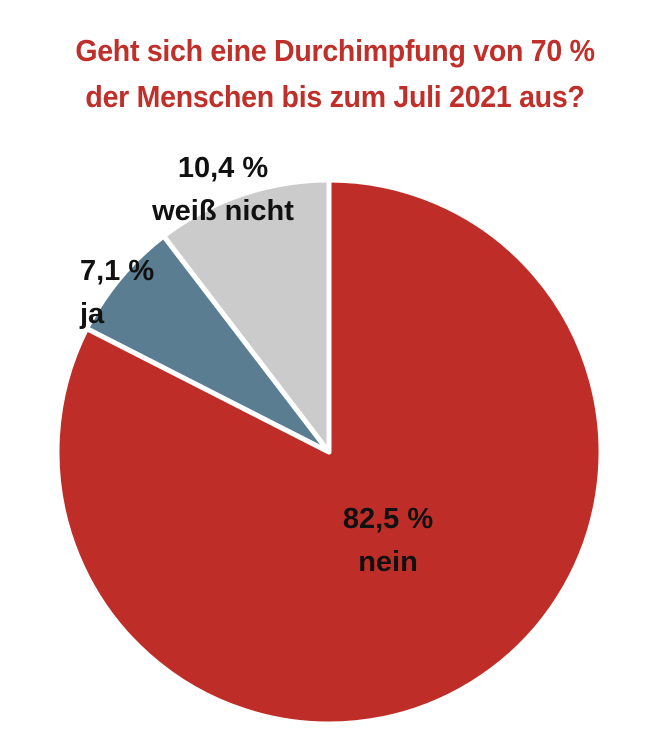 The image size is (670, 746). What do you see at coordinates (388, 562) in the screenshot?
I see `slice-category-label-nein: nein` at bounding box center [388, 562].